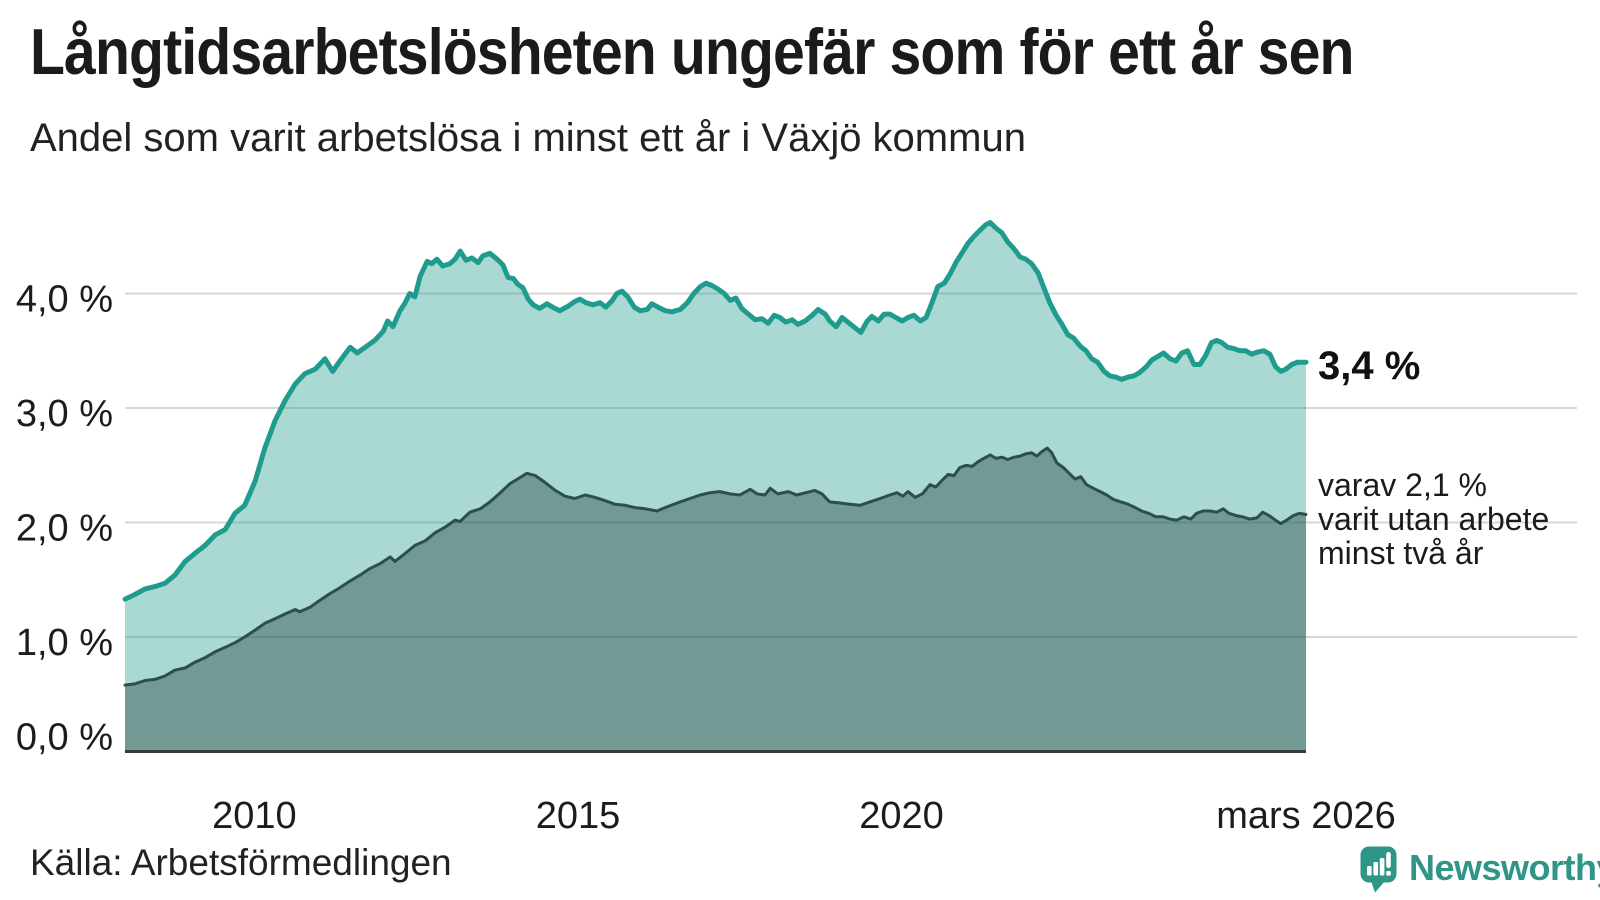 The image size is (1600, 900). I want to click on y-tick-label: 1,0 %, so click(64, 643).